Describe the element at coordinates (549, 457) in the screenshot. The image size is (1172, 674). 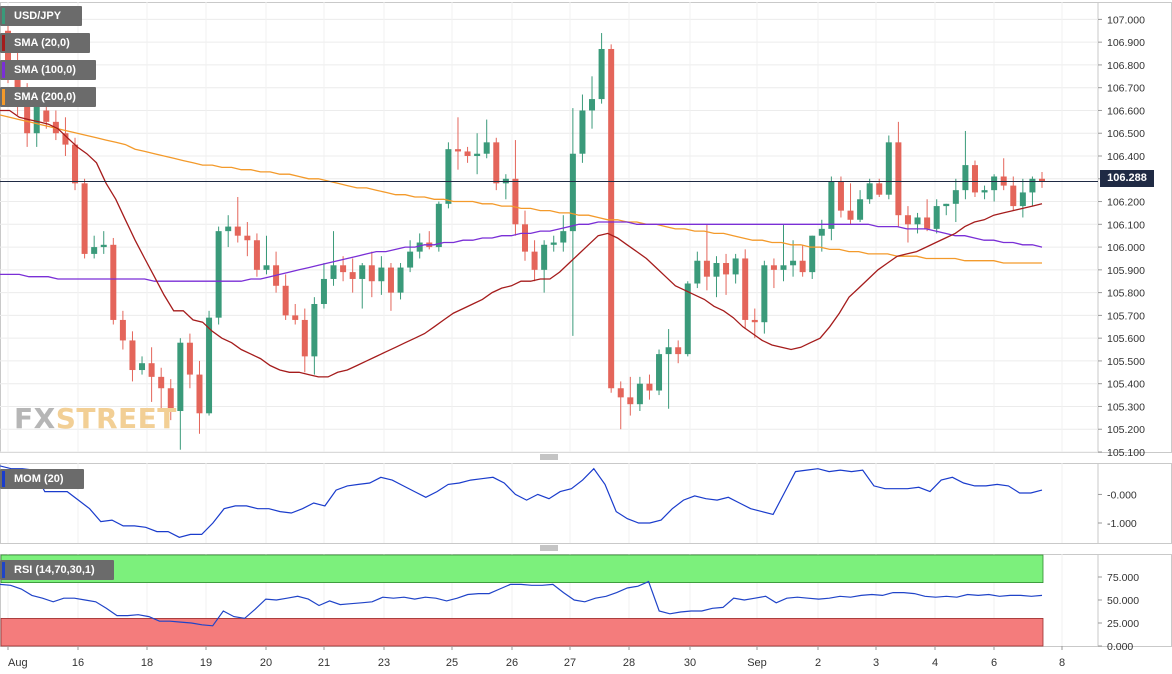
I see `momentum-splitter-handle` at that location.